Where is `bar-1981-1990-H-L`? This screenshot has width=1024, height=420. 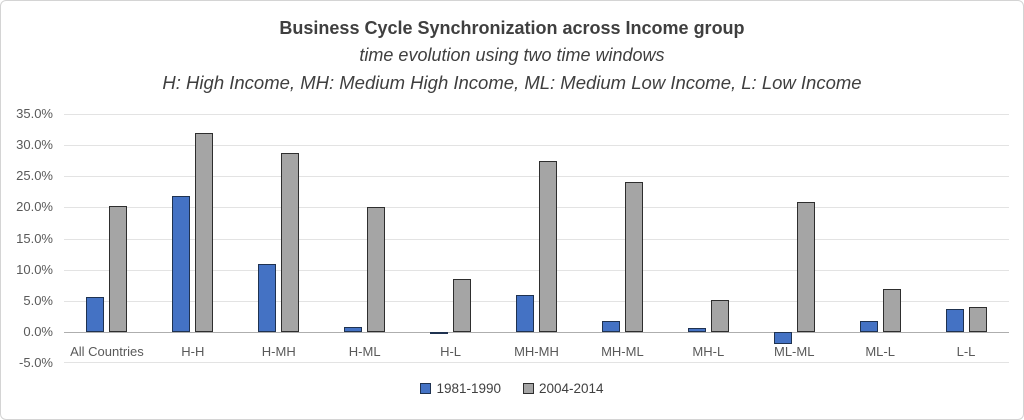 bar-1981-1990-H-L is located at coordinates (439, 333).